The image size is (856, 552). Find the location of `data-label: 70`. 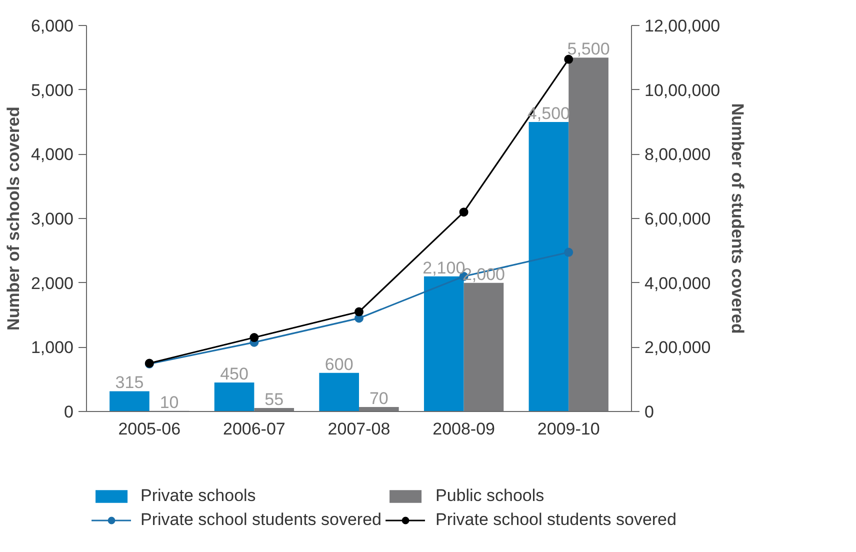

data-label: 70 is located at coordinates (378, 398).